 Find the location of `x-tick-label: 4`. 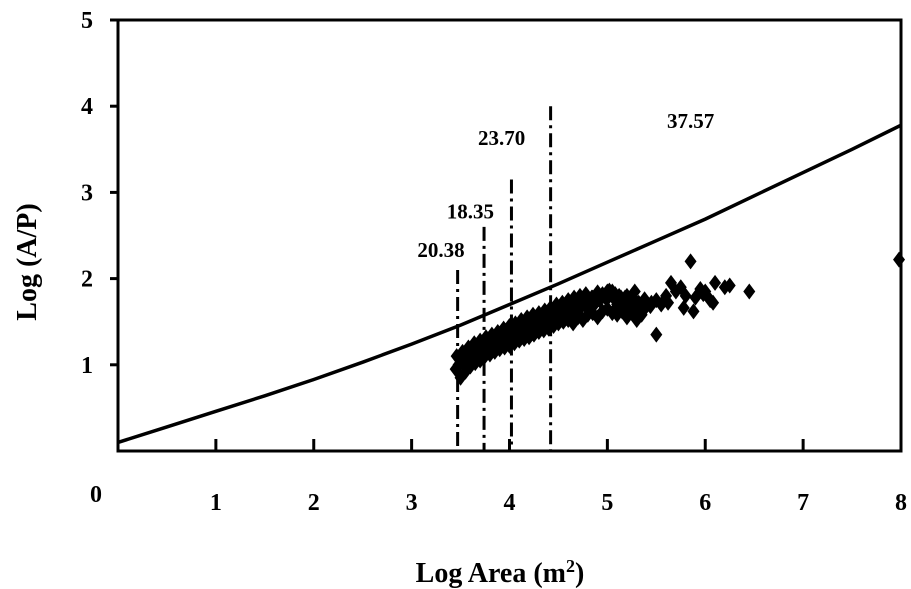

x-tick-label: 4 is located at coordinates (510, 503).